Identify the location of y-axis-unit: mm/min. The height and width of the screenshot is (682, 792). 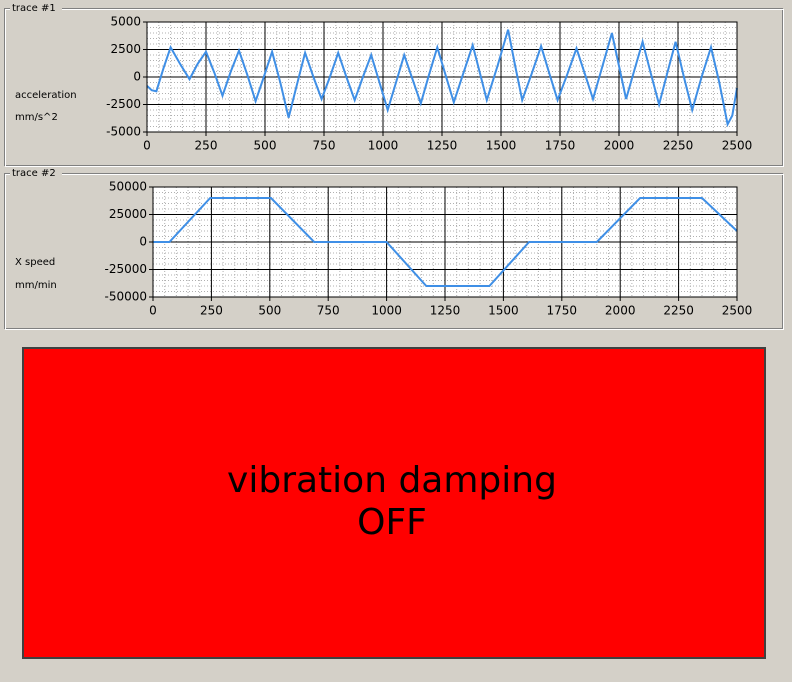
(36, 285).